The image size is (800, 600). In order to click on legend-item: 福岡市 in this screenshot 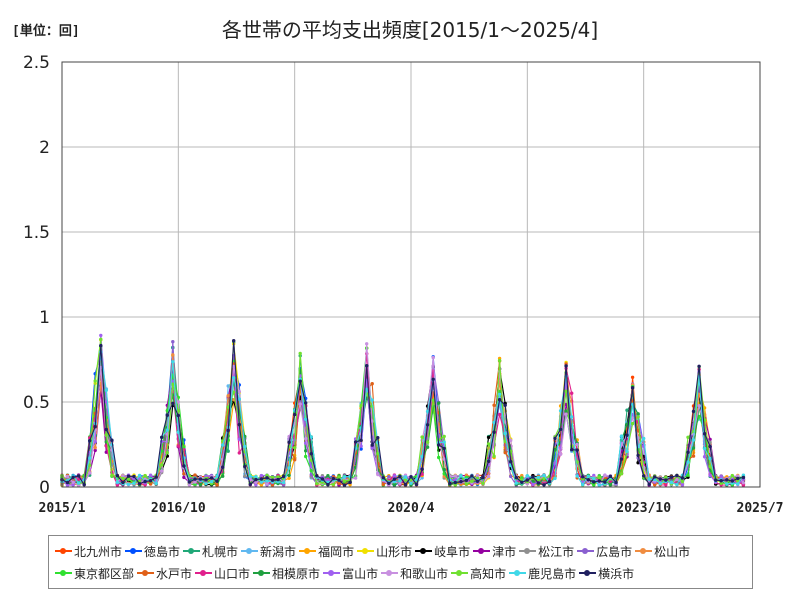, I will do `click(326, 551)`.